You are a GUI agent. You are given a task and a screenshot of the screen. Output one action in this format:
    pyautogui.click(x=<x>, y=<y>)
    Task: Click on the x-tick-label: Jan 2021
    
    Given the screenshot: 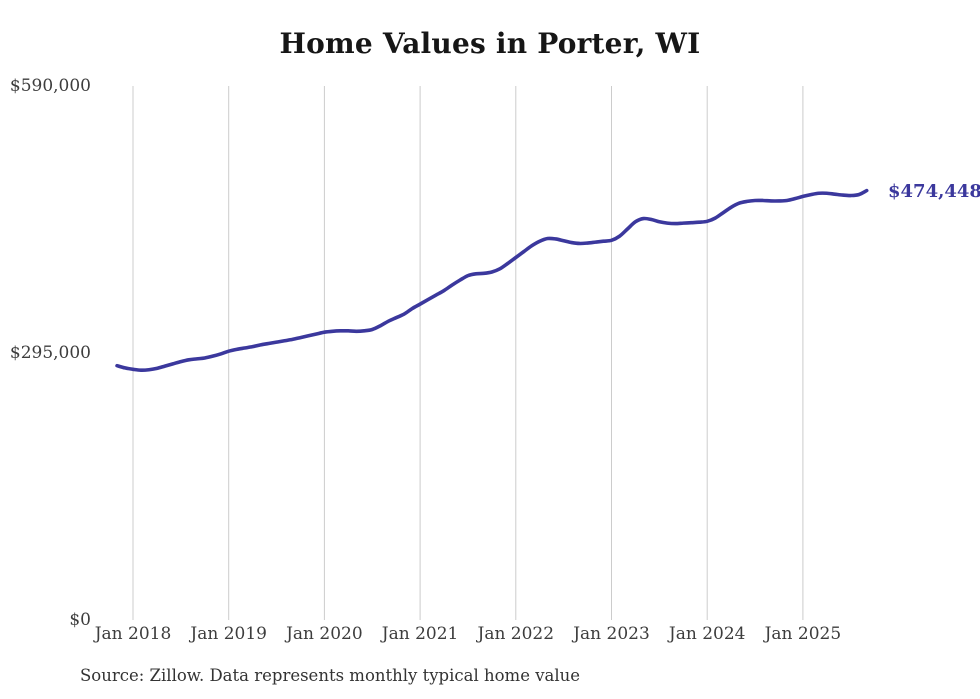 What is the action you would take?
    pyautogui.click(x=420, y=634)
    